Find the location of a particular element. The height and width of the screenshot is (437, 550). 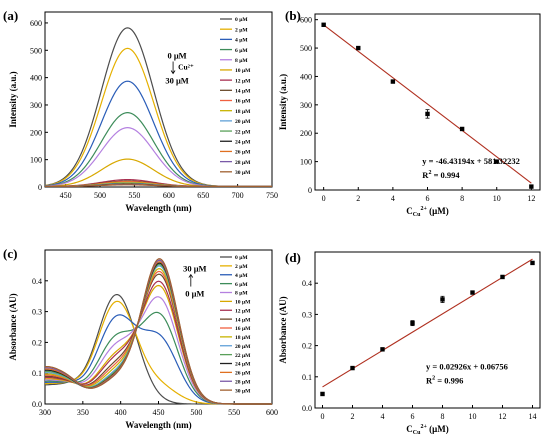

x-tick-label: 700 is located at coordinates (238, 195).